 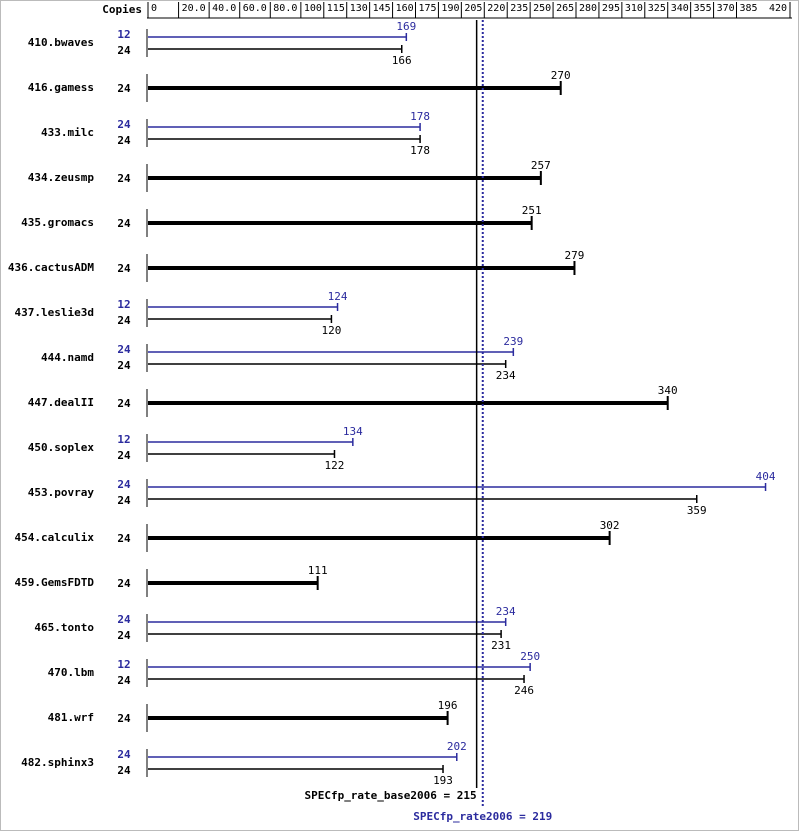 I want to click on x-tick-label: 100, so click(x=313, y=8).